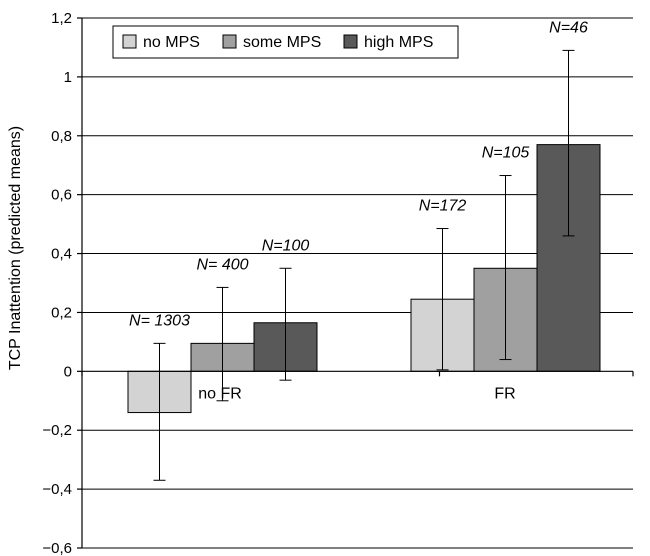 The height and width of the screenshot is (556, 650). Describe the element at coordinates (504, 393) in the screenshot. I see `category-label: FR` at that location.